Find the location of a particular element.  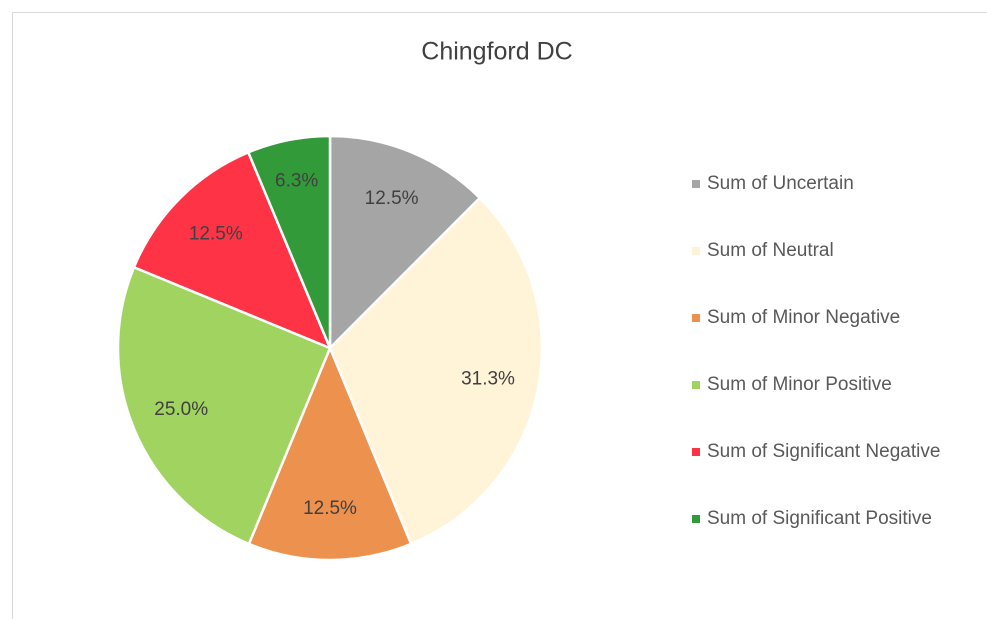

legend-label: Sum of Minor Positive is located at coordinates (799, 384).